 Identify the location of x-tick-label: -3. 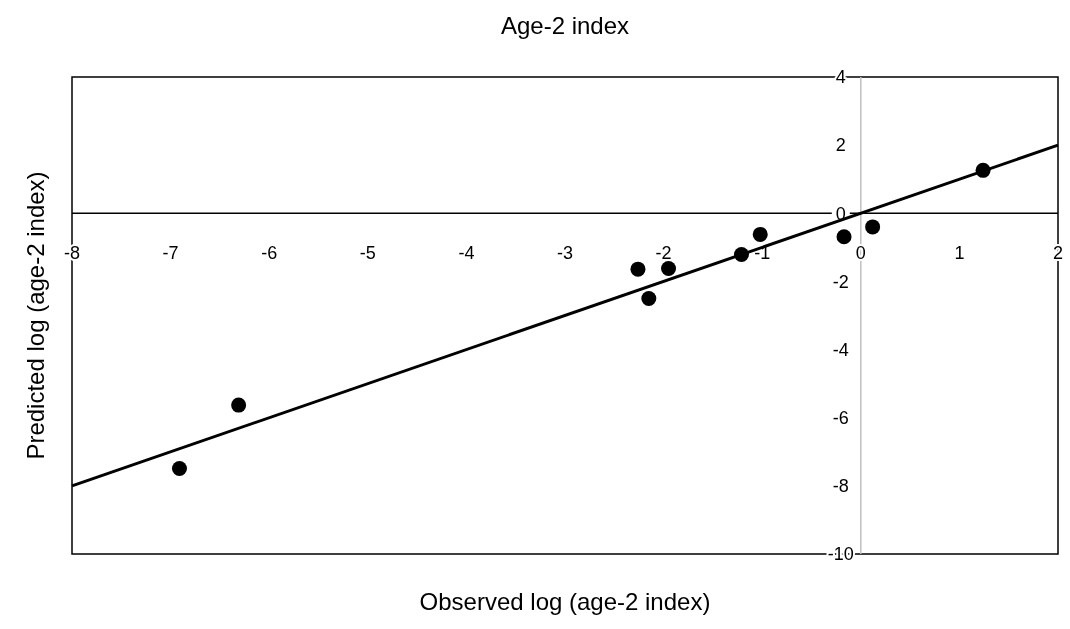
(565, 253).